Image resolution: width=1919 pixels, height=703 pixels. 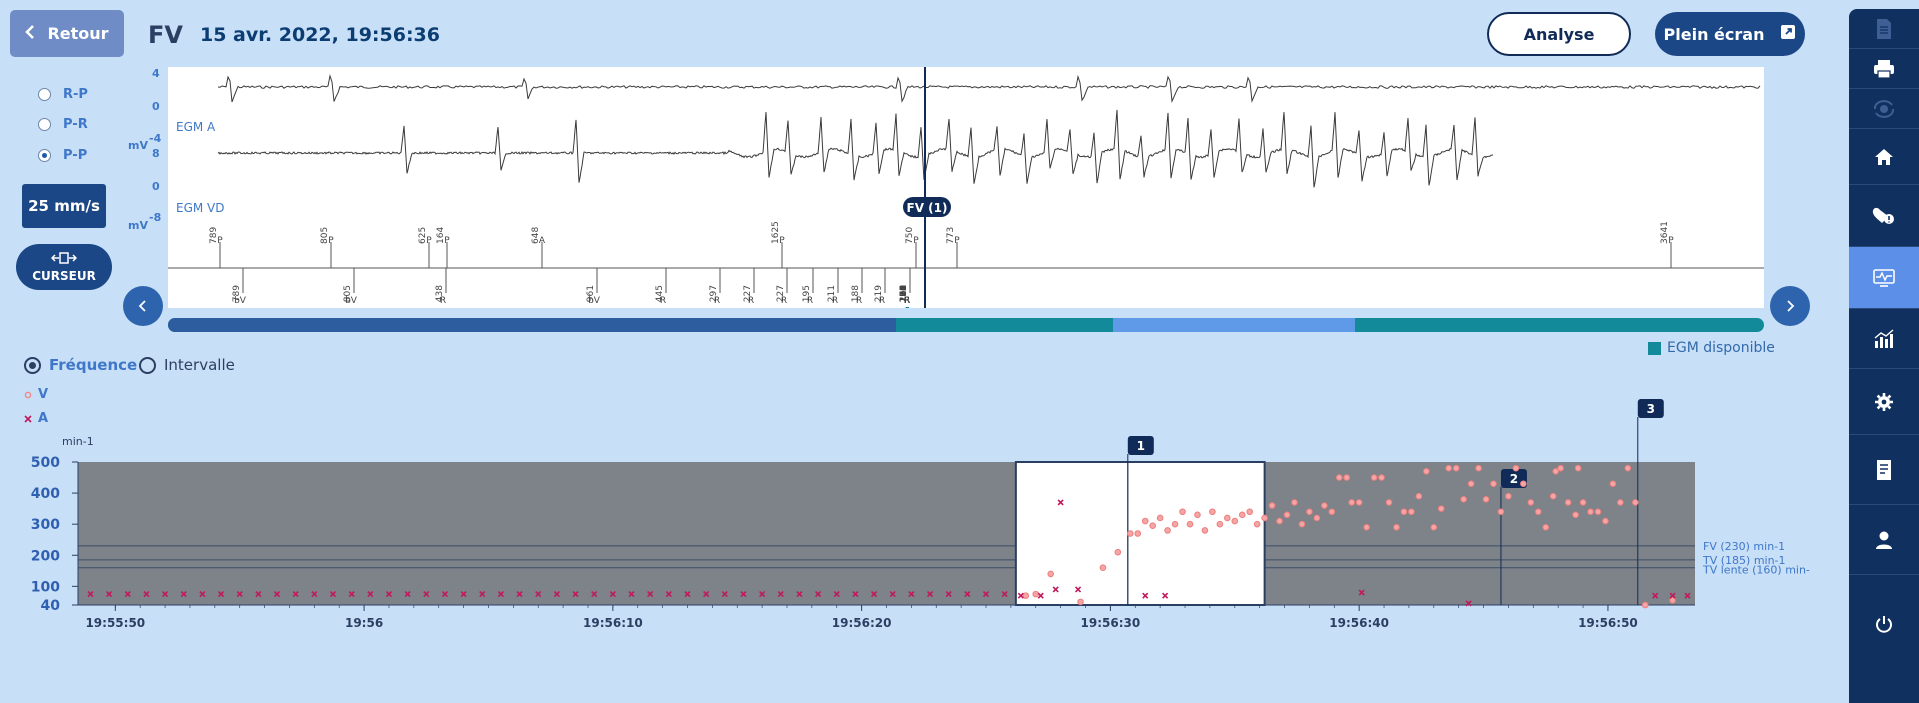 What do you see at coordinates (155, 217) in the screenshot?
I see `egm-vd-tick-bottom: -8` at bounding box center [155, 217].